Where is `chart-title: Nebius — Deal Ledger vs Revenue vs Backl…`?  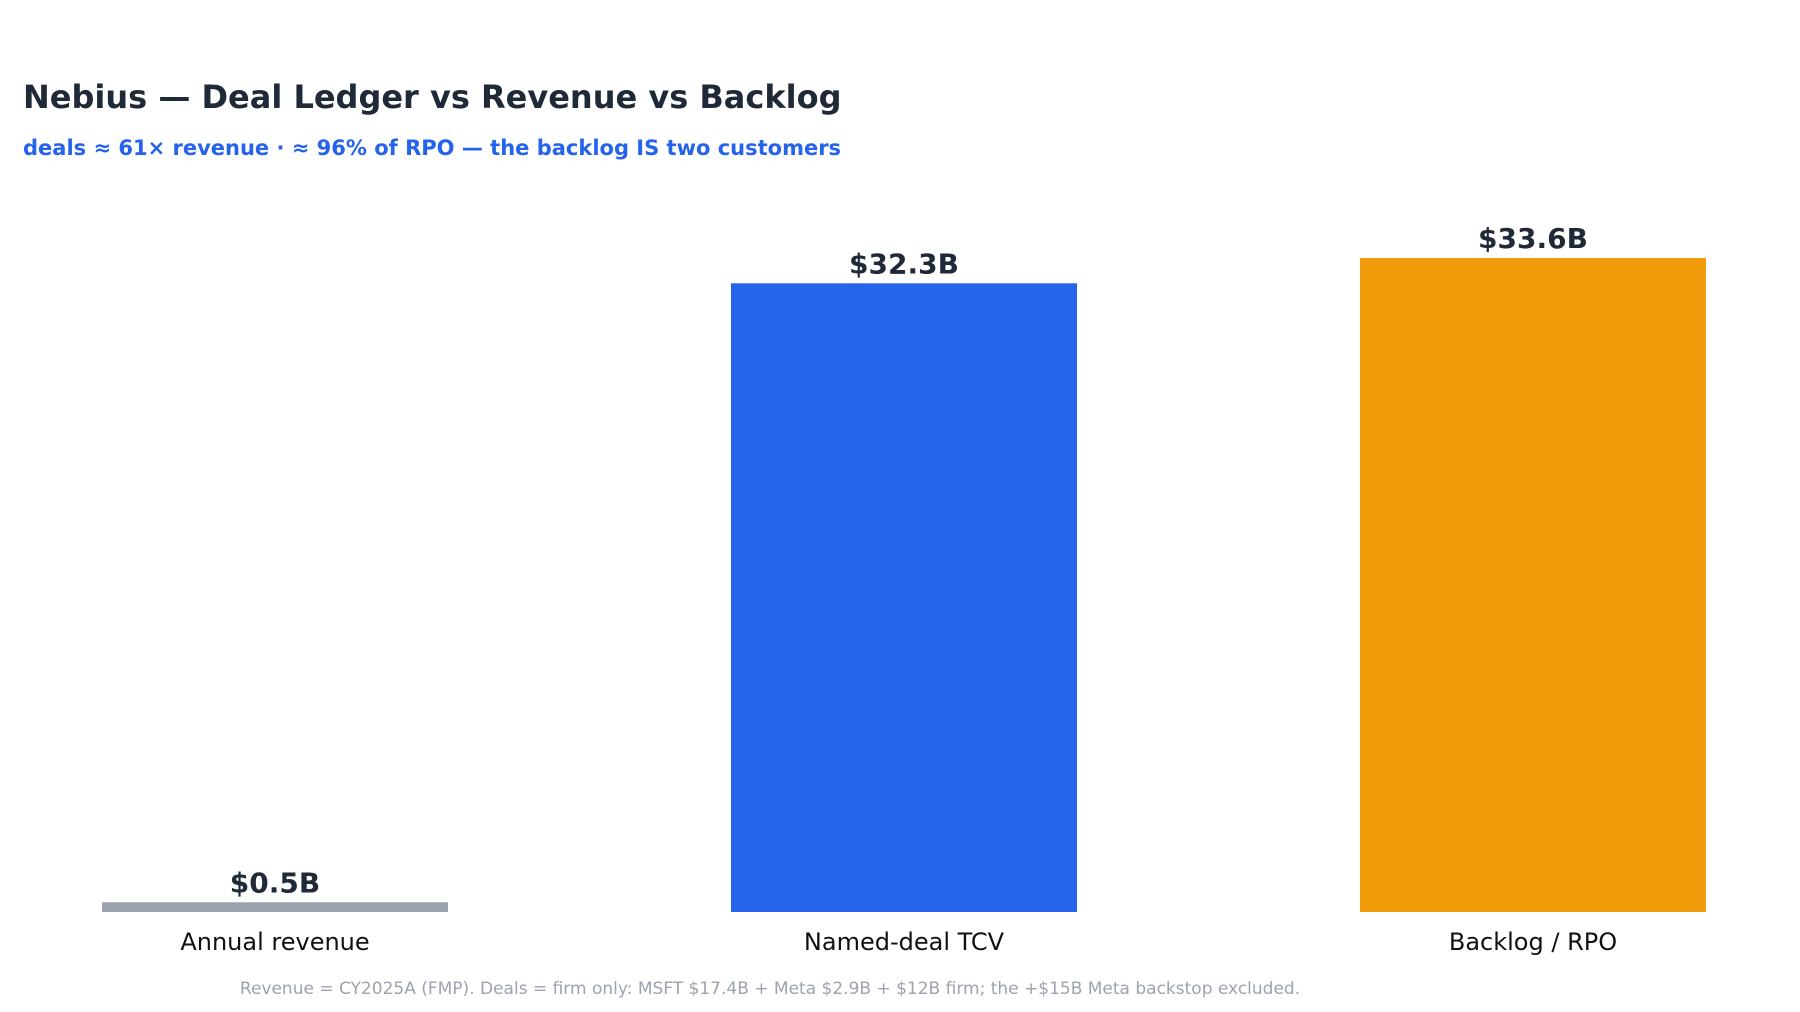 chart-title: Nebius — Deal Ledger vs Revenue vs Backl… is located at coordinates (432, 97).